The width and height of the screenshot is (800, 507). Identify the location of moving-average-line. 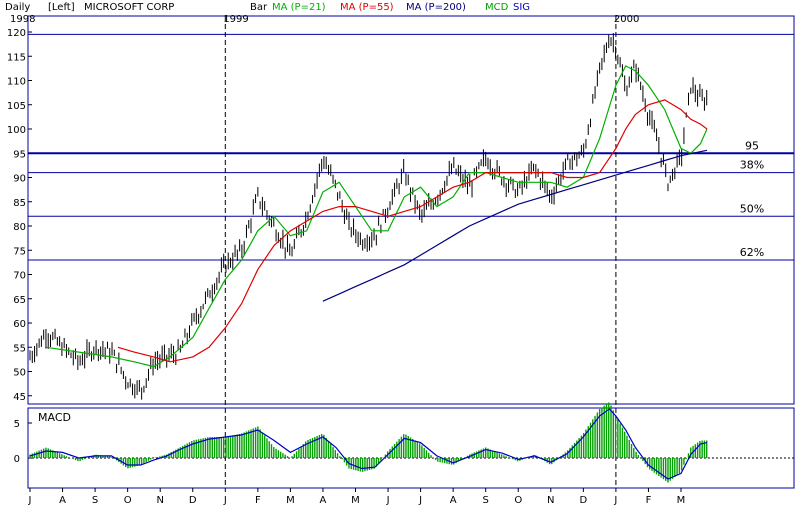
(515, 225).